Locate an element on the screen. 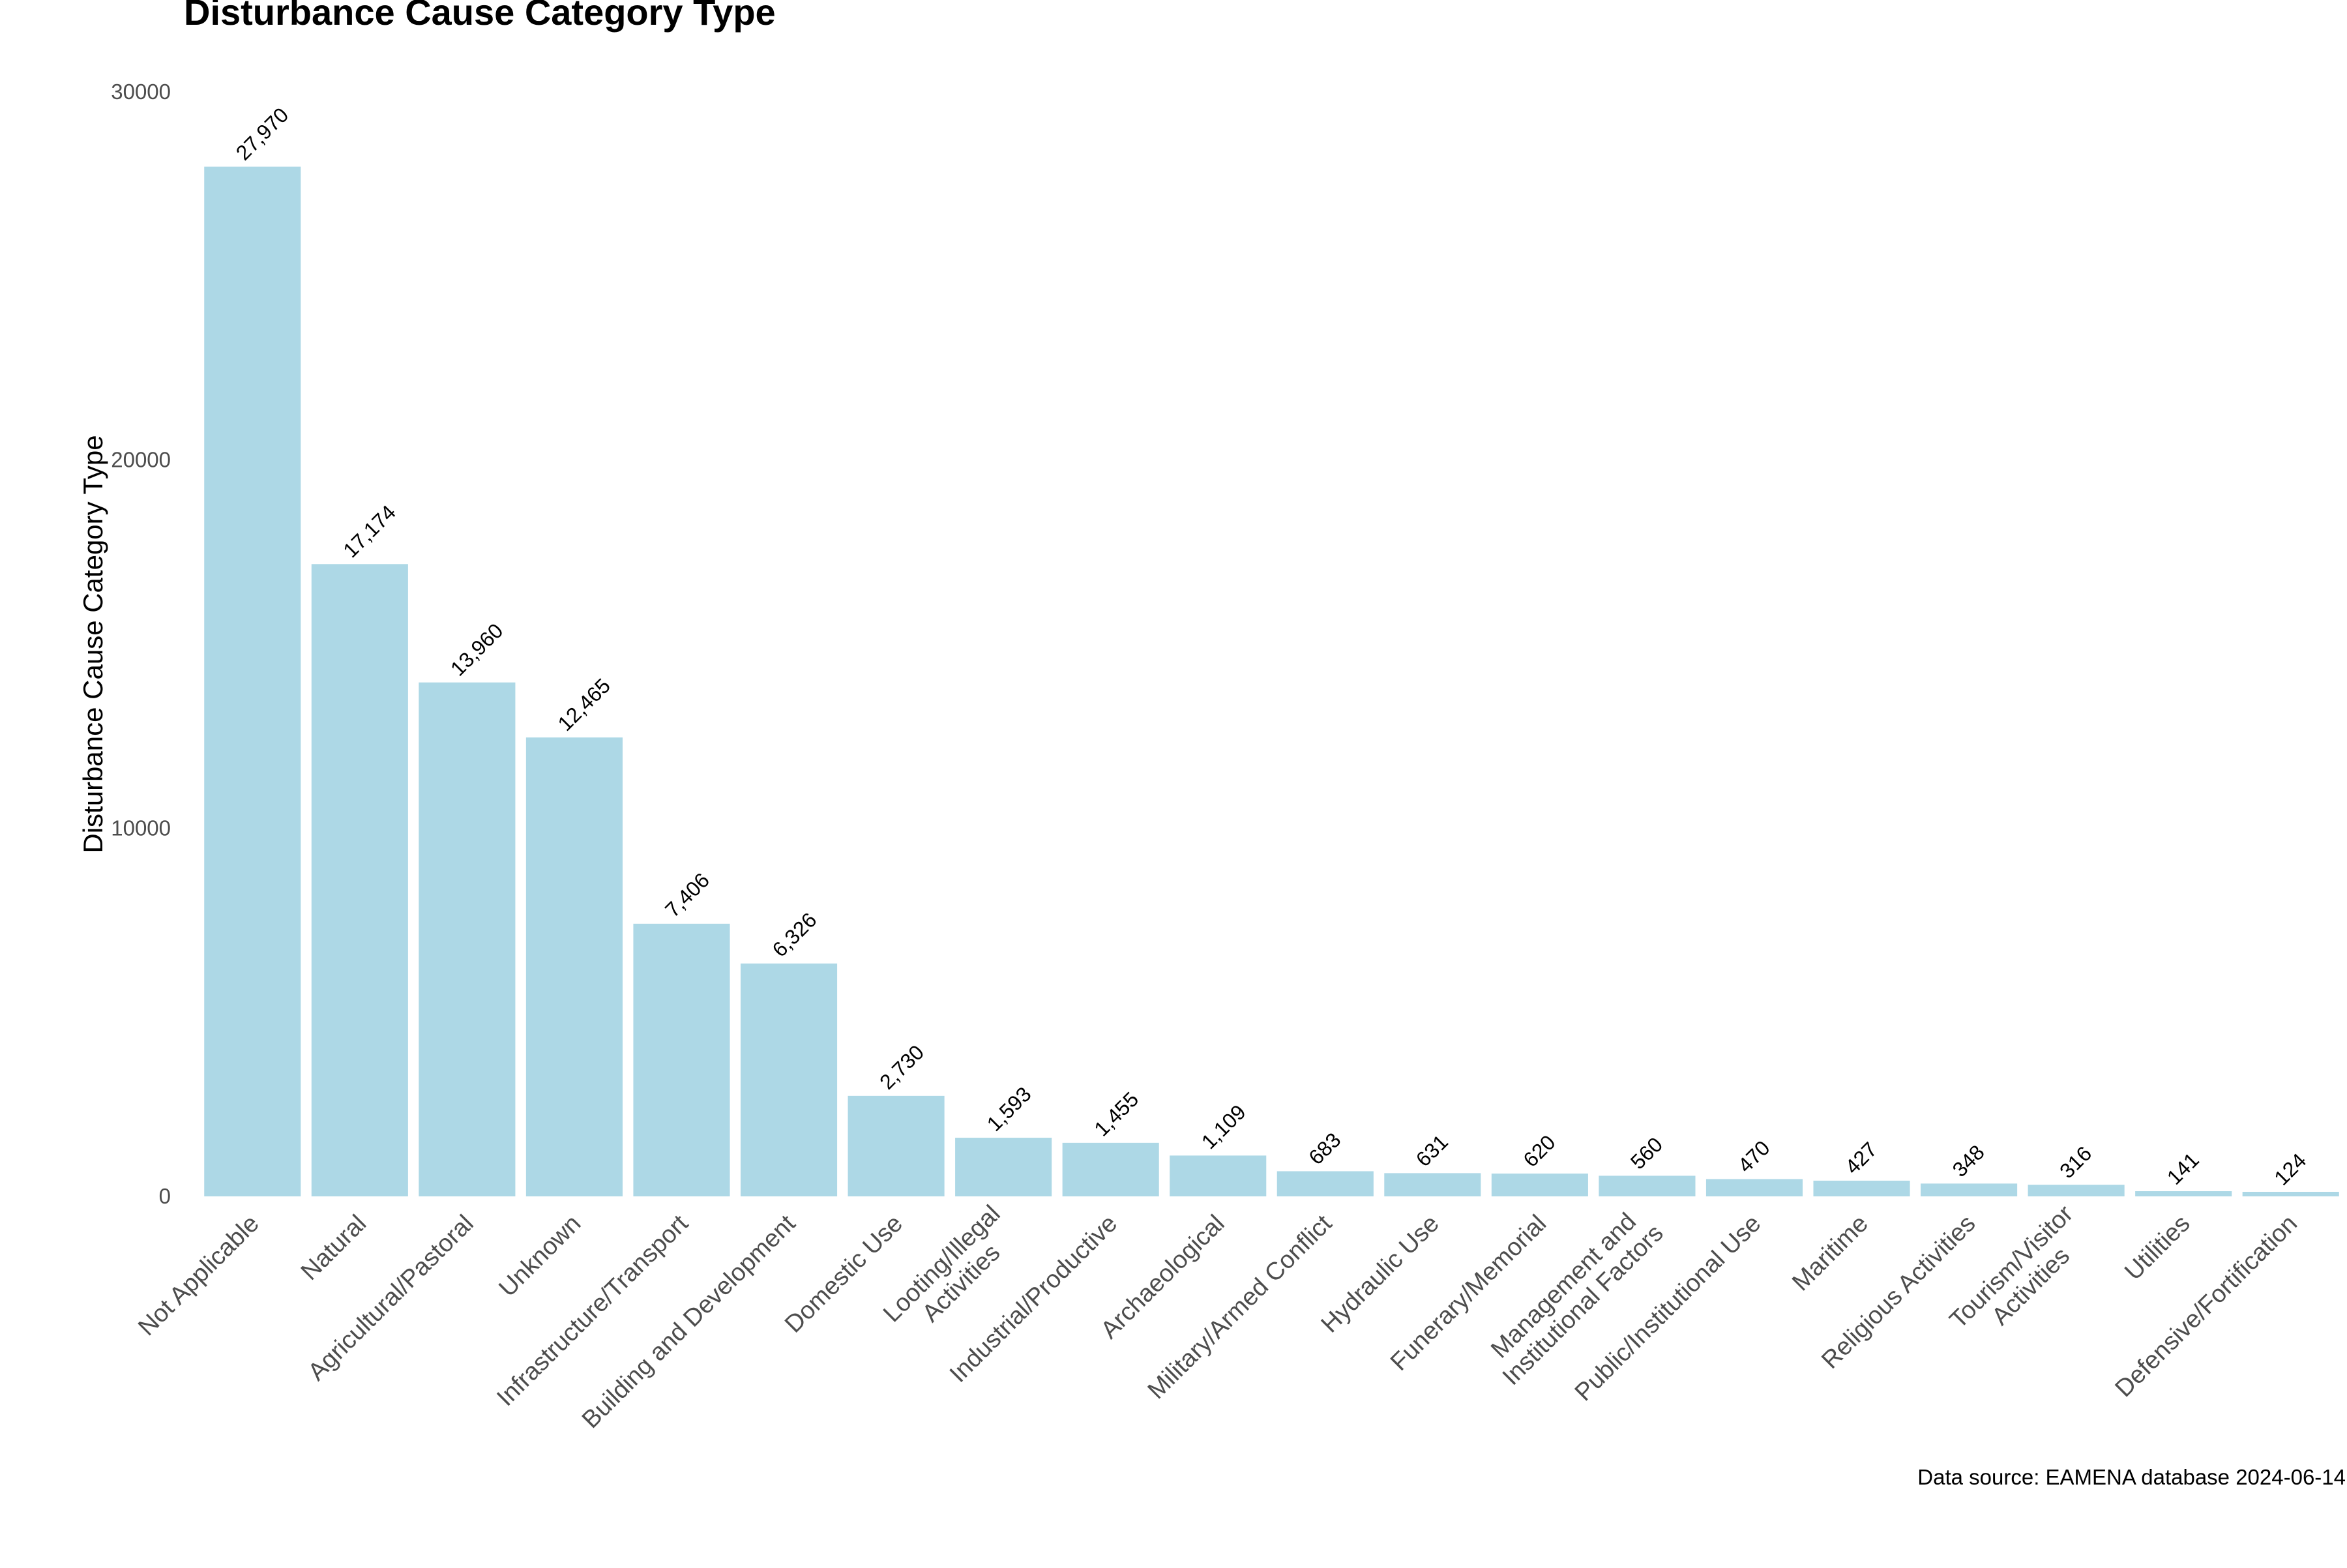 The width and height of the screenshot is (2347, 1568). data-label: 631 is located at coordinates (1432, 1151).